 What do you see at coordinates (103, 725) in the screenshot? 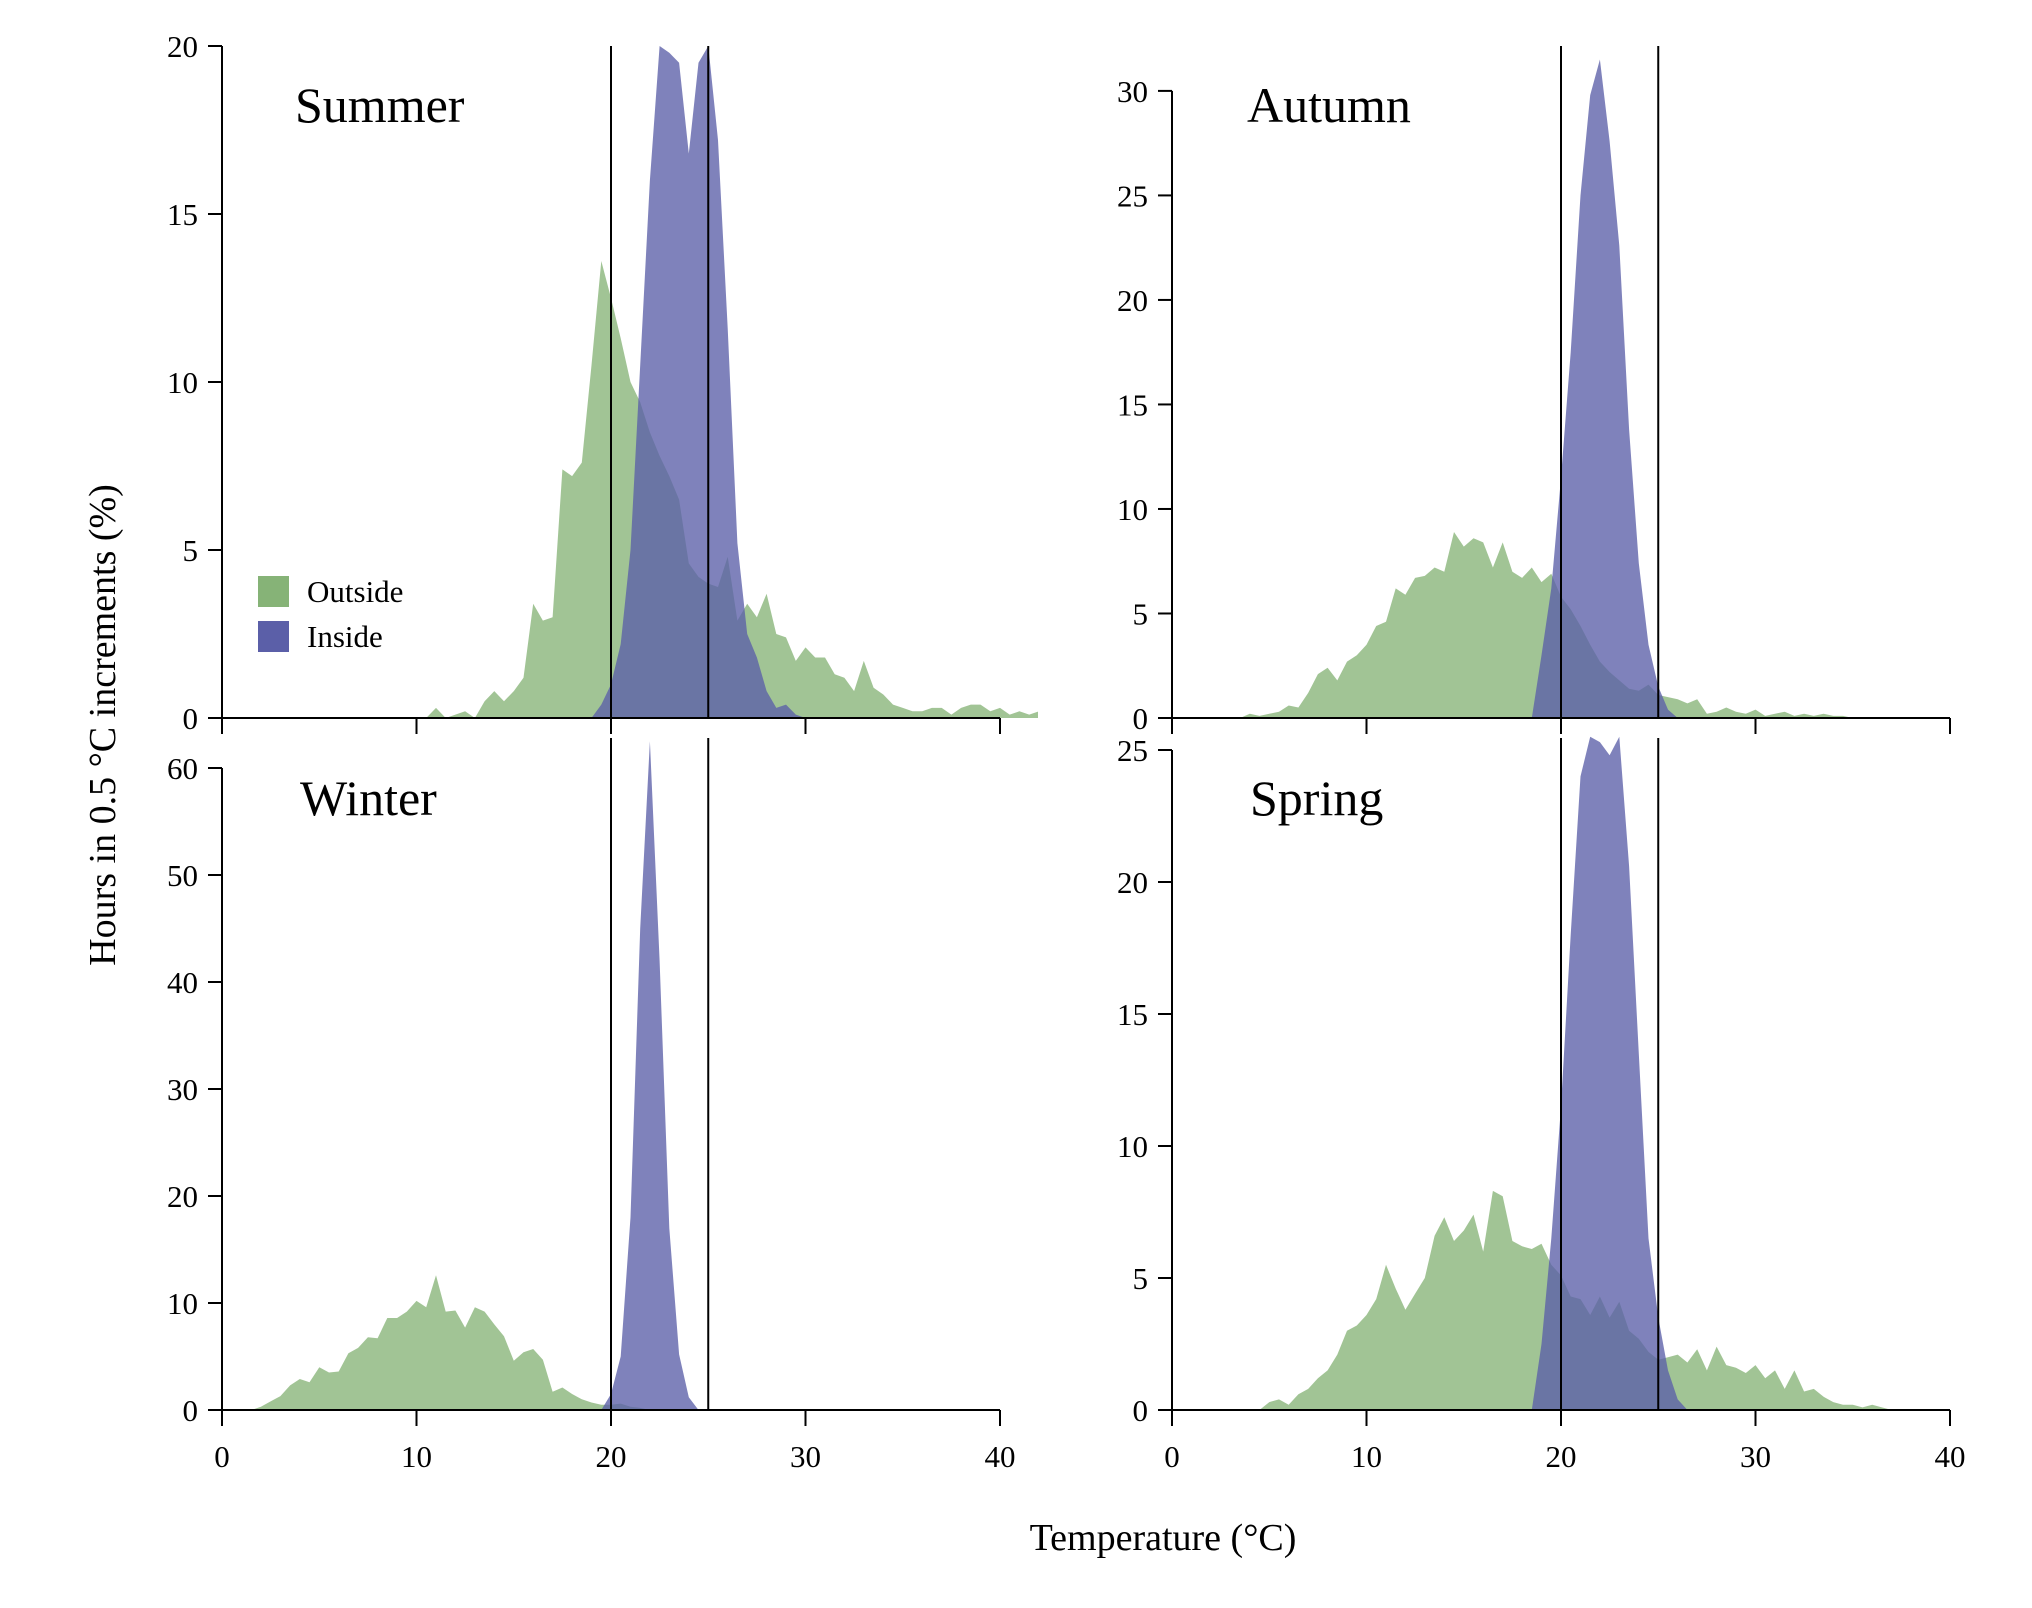
I see `y-axis-title: Hours in 0.5 °C increments (%)` at bounding box center [103, 725].